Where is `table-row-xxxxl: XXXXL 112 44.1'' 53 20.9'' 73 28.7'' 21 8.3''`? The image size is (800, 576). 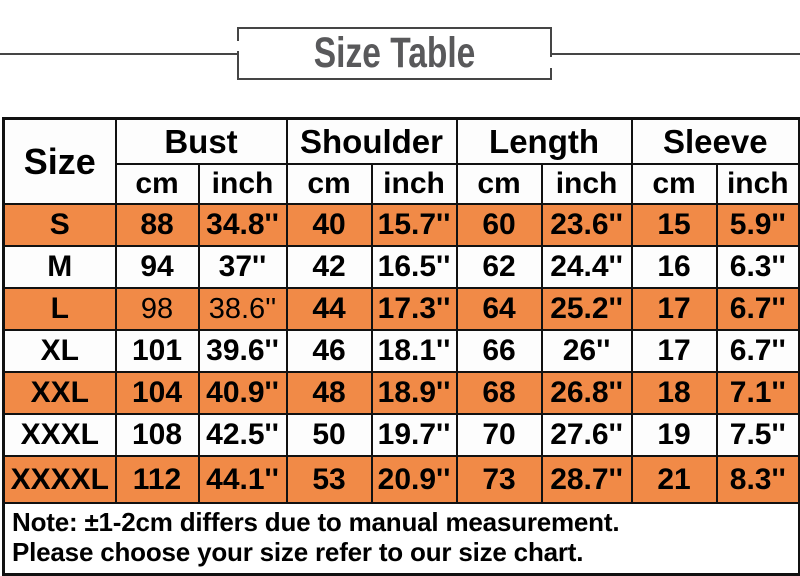
table-row-xxxxl: XXXXL 112 44.1'' 53 20.9'' 73 28.7'' 21 8.3'' is located at coordinates (401, 479).